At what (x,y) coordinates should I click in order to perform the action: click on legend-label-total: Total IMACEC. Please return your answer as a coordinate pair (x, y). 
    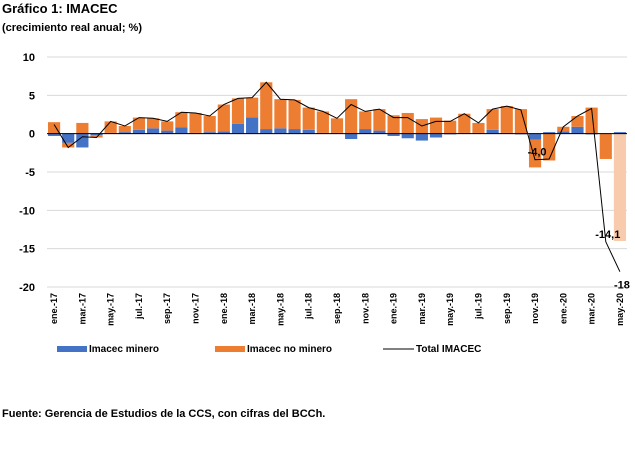
    Looking at the image, I should click on (448, 349).